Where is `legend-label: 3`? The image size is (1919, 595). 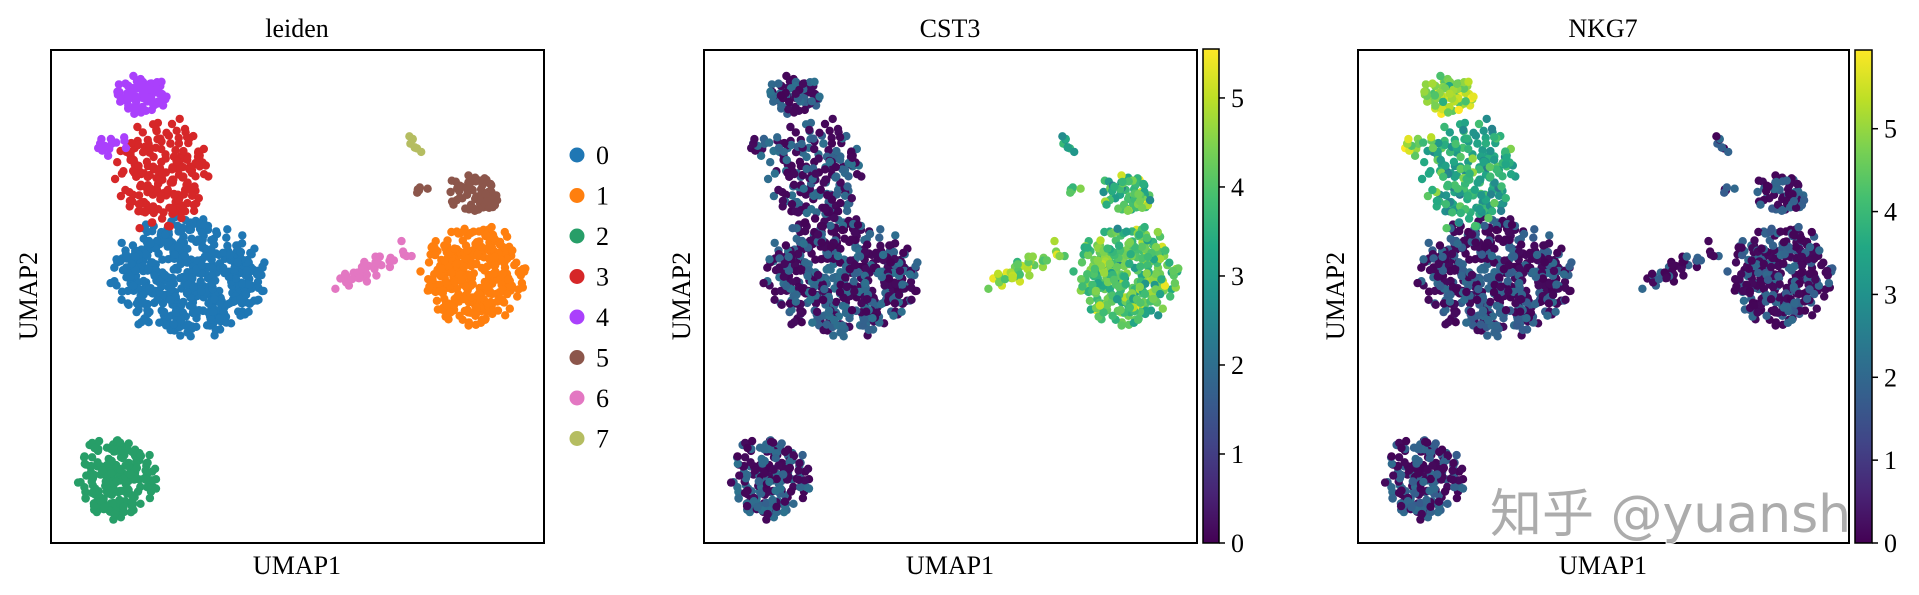
legend-label: 3 is located at coordinates (602, 277).